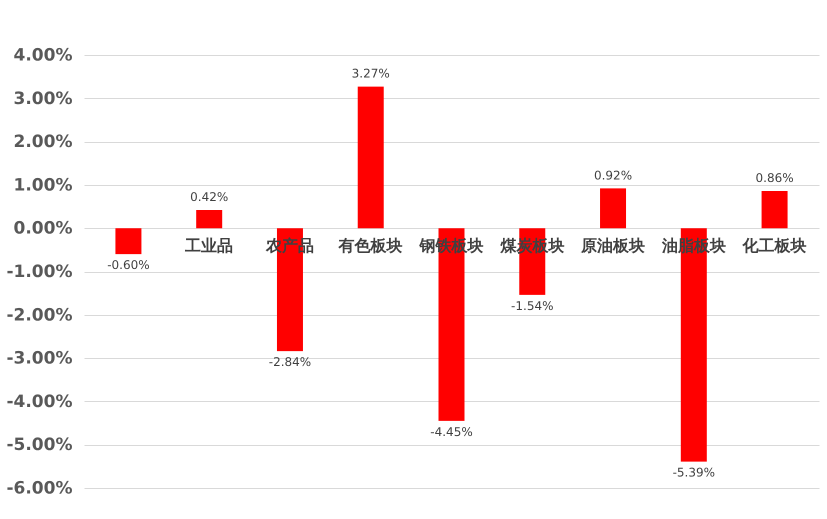 This screenshot has height=519, width=827. I want to click on data-label: -2.84%, so click(290, 362).